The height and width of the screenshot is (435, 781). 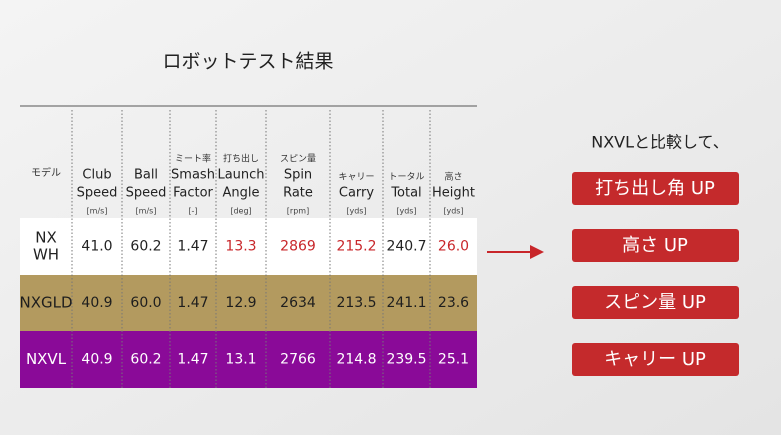 I want to click on header-label: Total, so click(x=405, y=193).